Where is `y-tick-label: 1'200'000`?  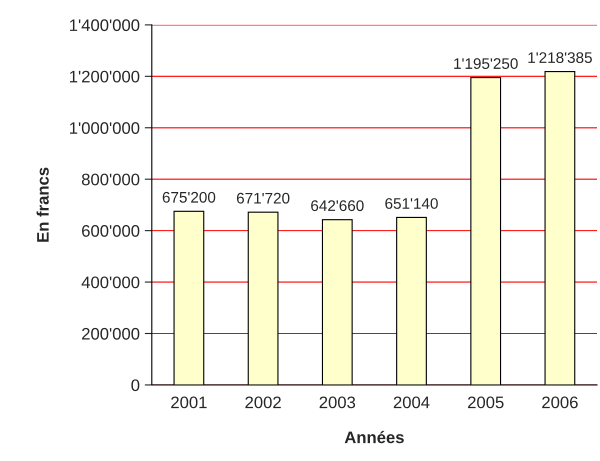 y-tick-label: 1'200'000 is located at coordinates (105, 76).